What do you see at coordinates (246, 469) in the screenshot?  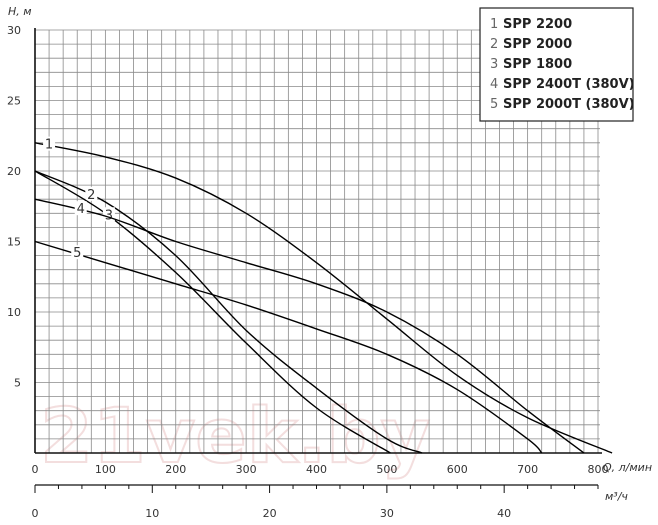 I see `x-tick-label: 300` at bounding box center [246, 469].